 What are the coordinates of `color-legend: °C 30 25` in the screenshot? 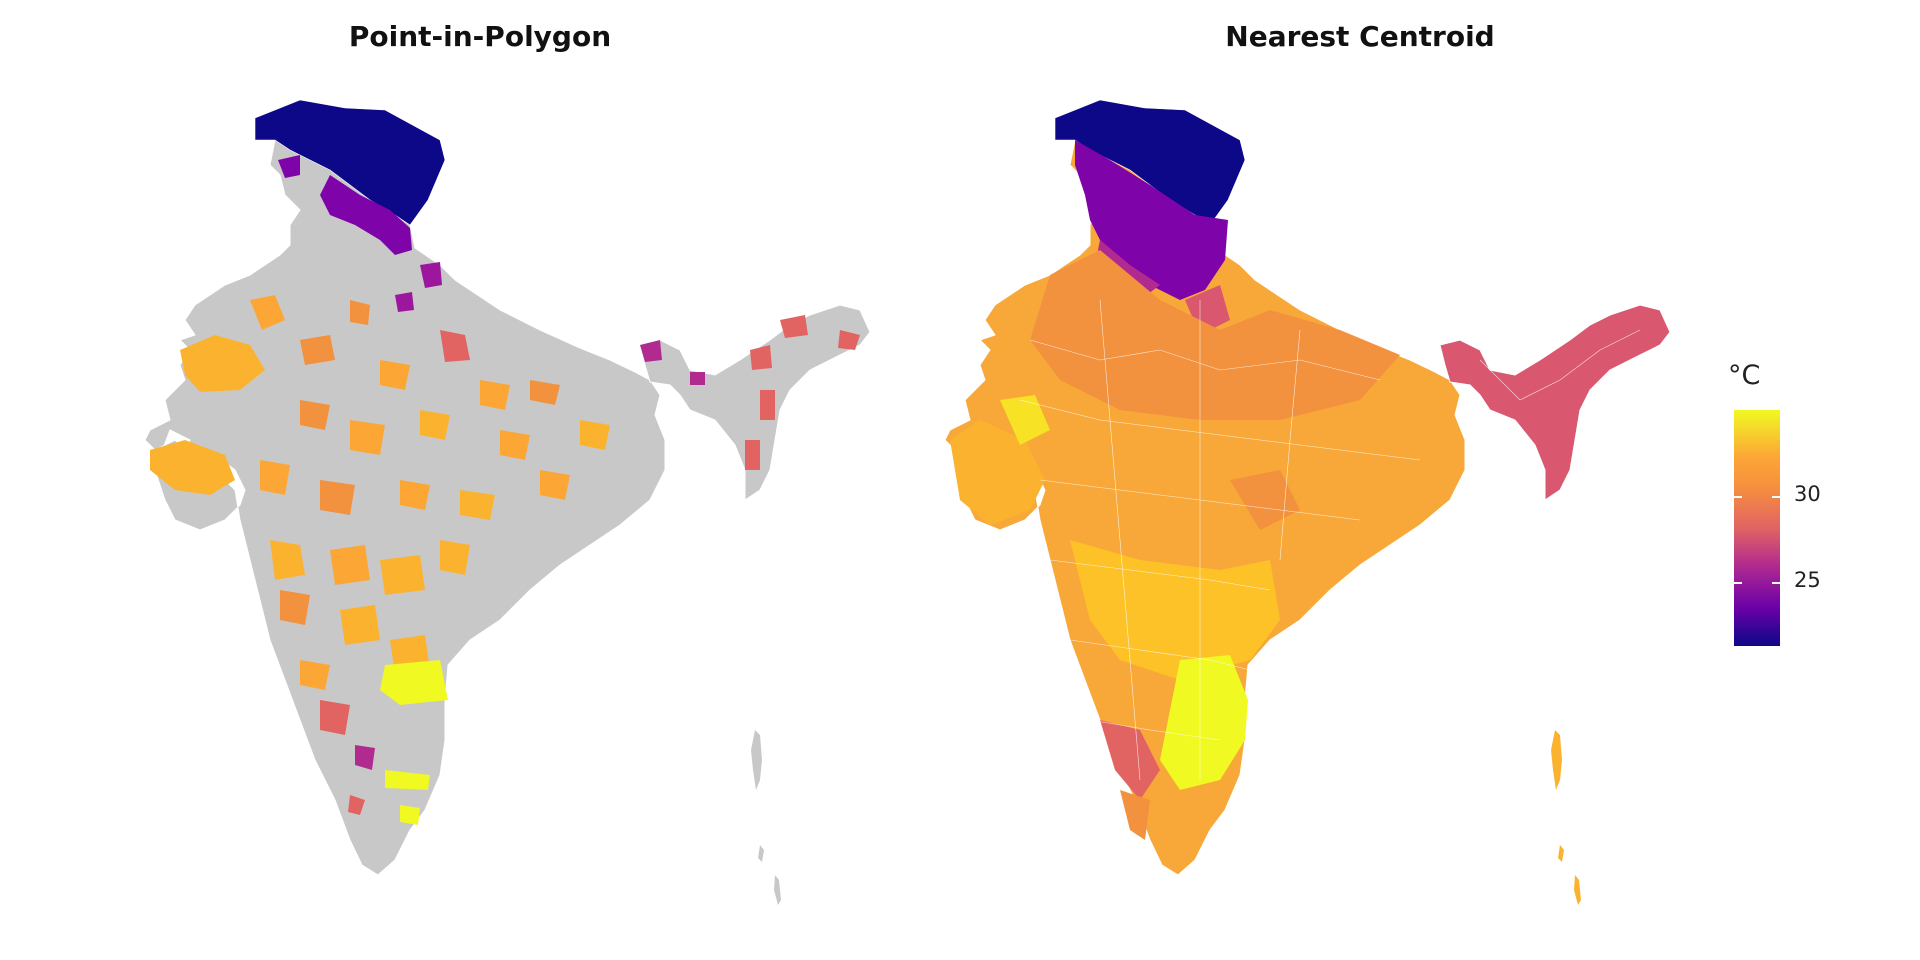 It's located at (1803, 510).